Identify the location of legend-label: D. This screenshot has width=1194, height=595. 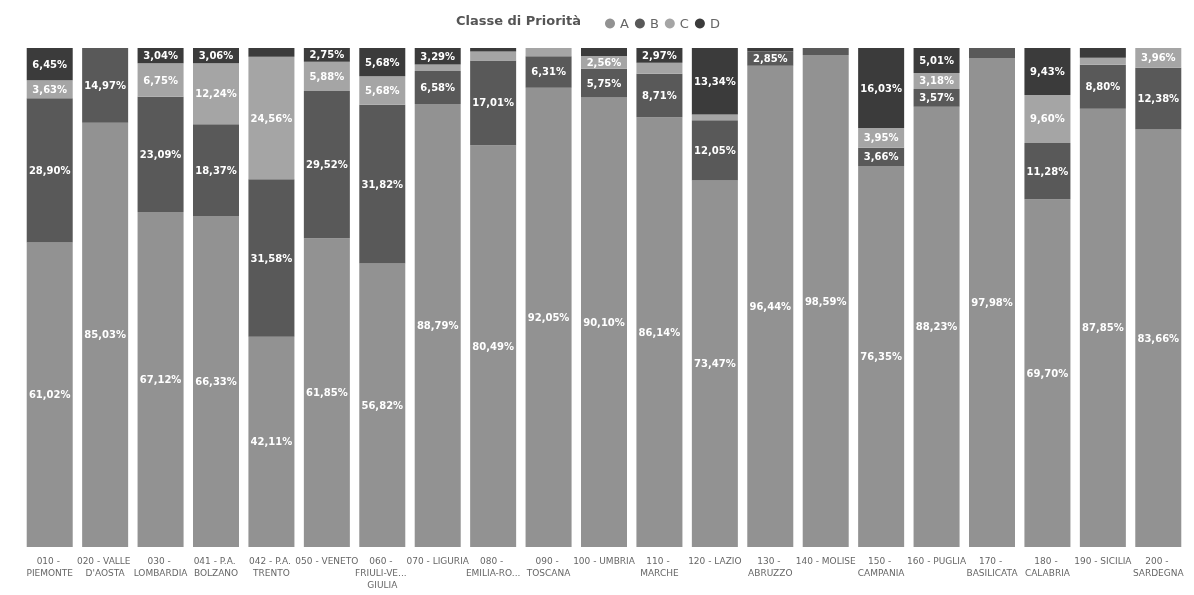
(714, 23).